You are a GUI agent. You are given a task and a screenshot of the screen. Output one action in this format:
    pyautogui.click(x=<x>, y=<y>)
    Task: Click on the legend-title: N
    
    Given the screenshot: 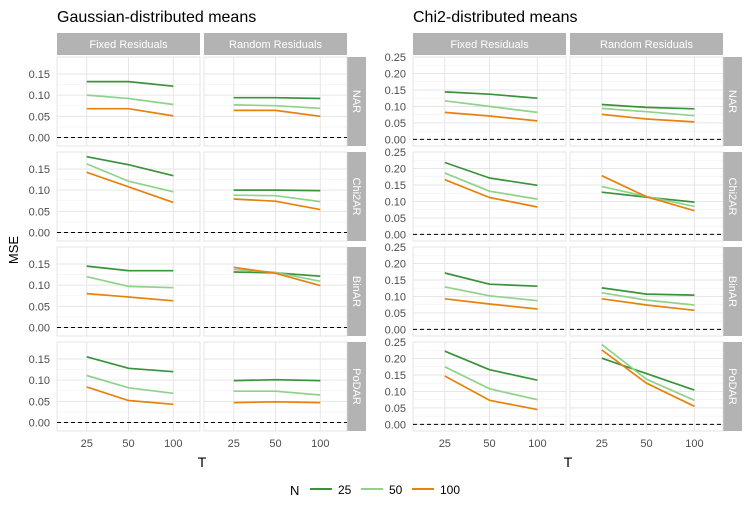 What is the action you would take?
    pyautogui.click(x=294, y=490)
    